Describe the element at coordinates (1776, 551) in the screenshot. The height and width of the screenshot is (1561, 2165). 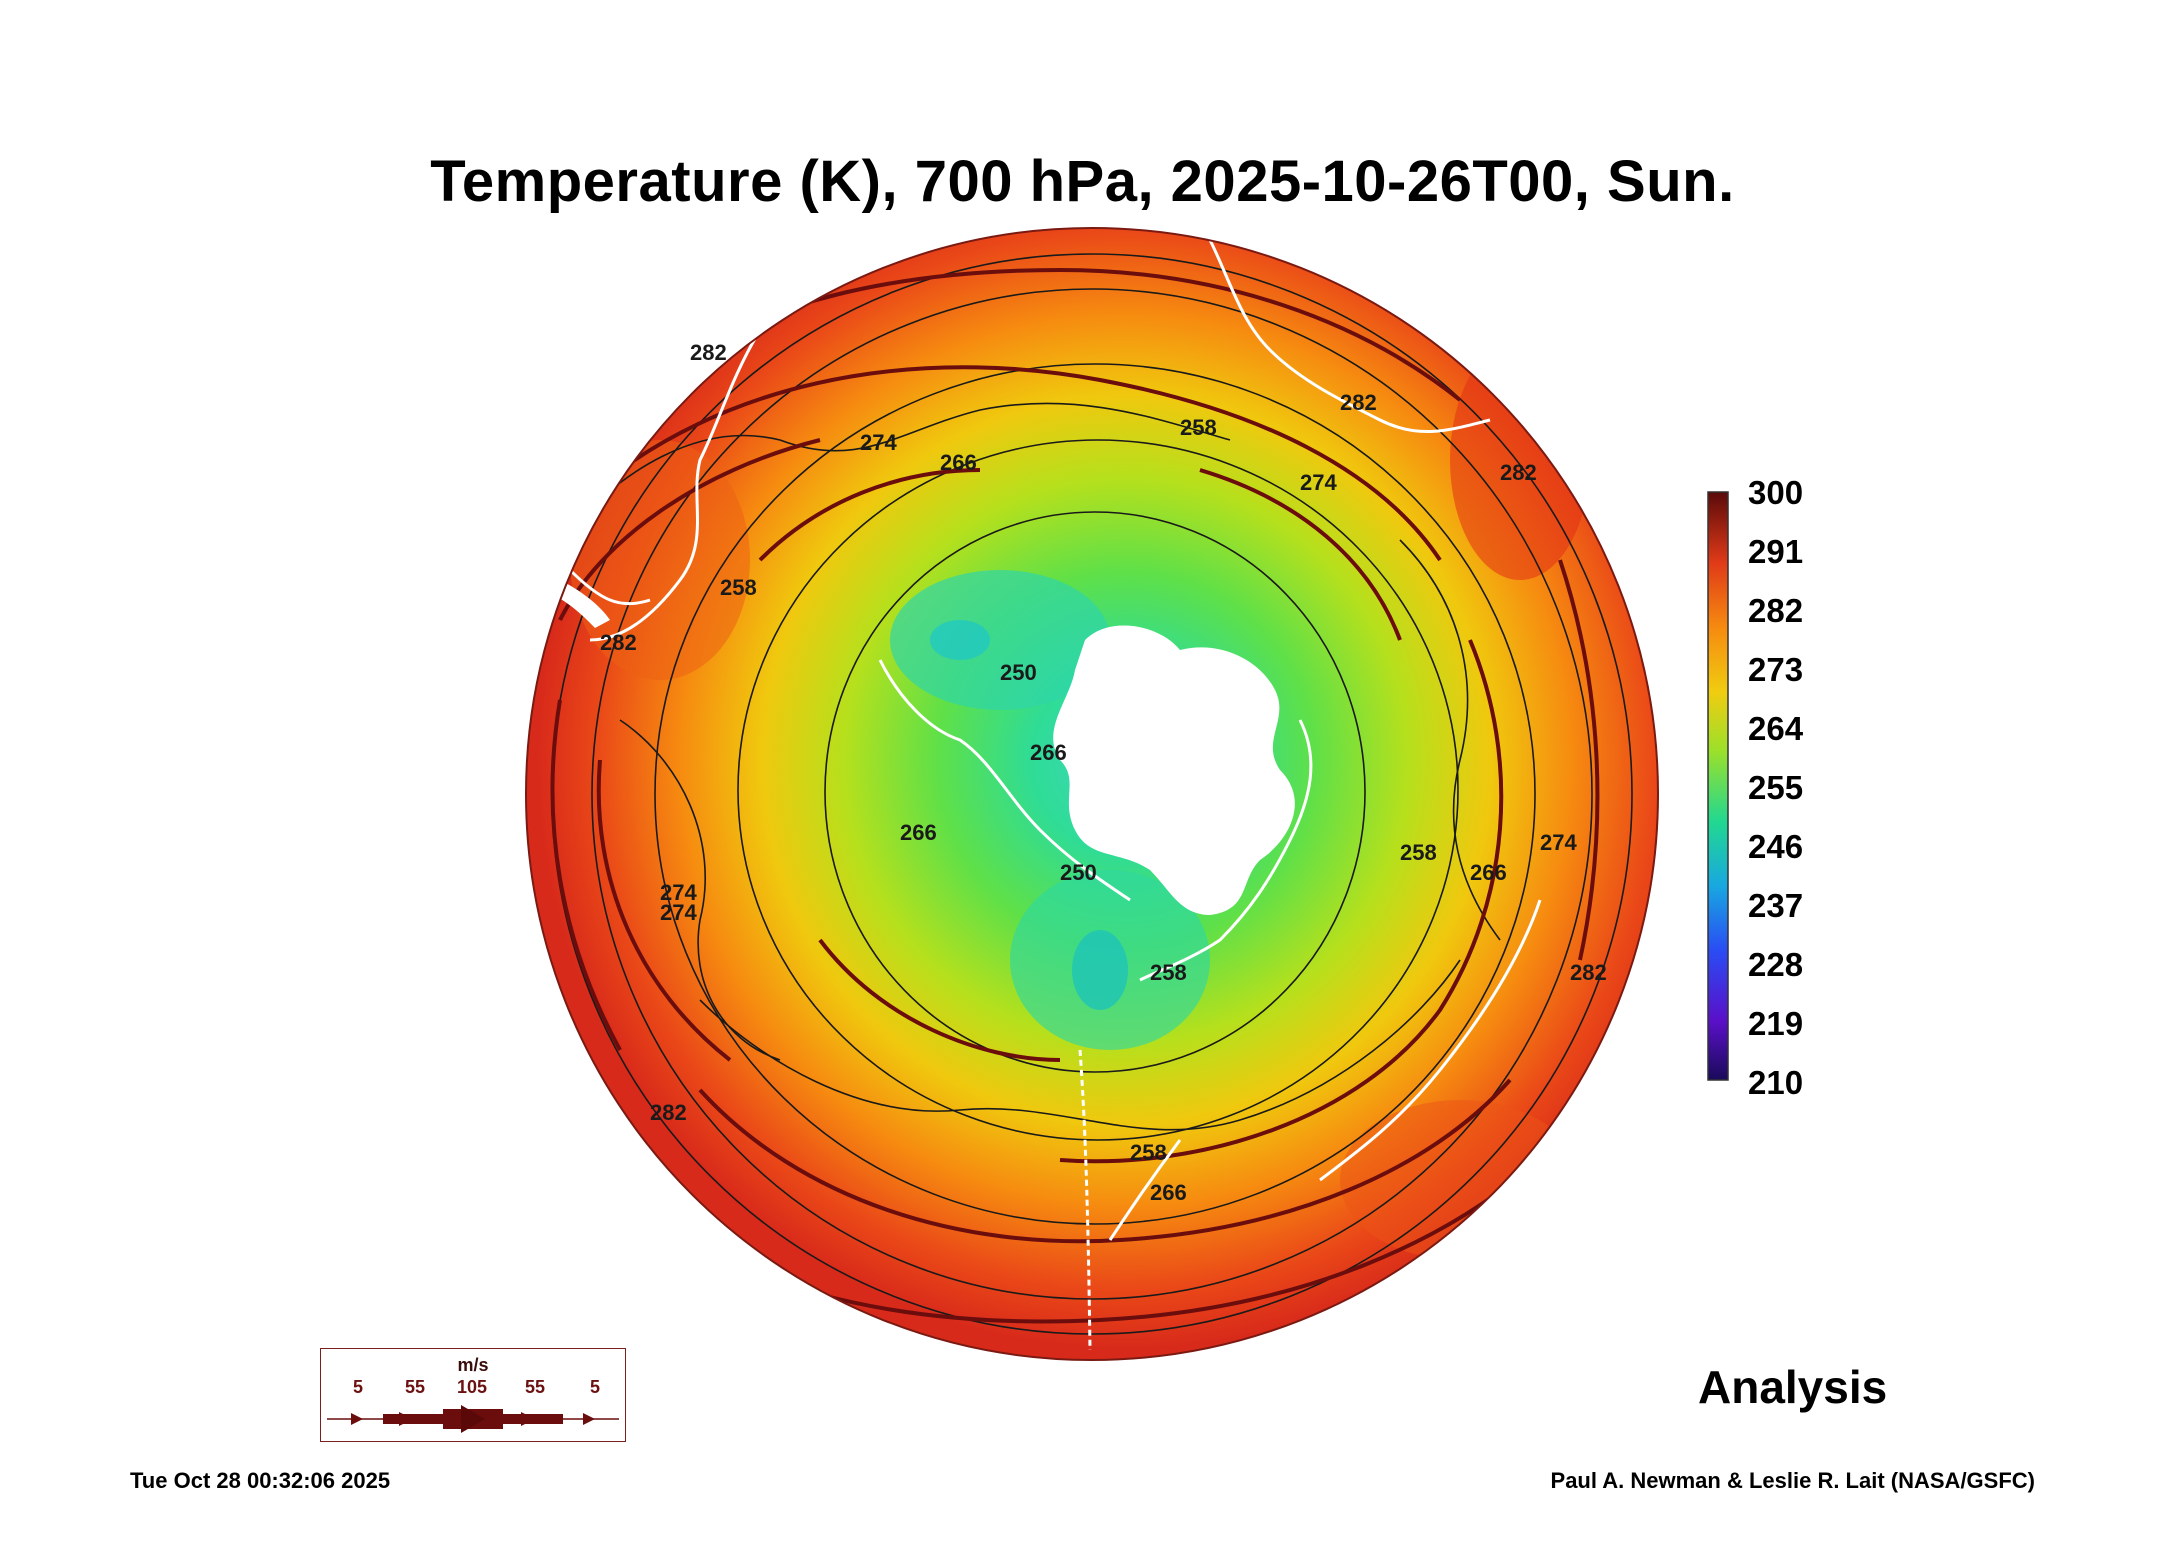
I see `colorbar-tick: 291` at that location.